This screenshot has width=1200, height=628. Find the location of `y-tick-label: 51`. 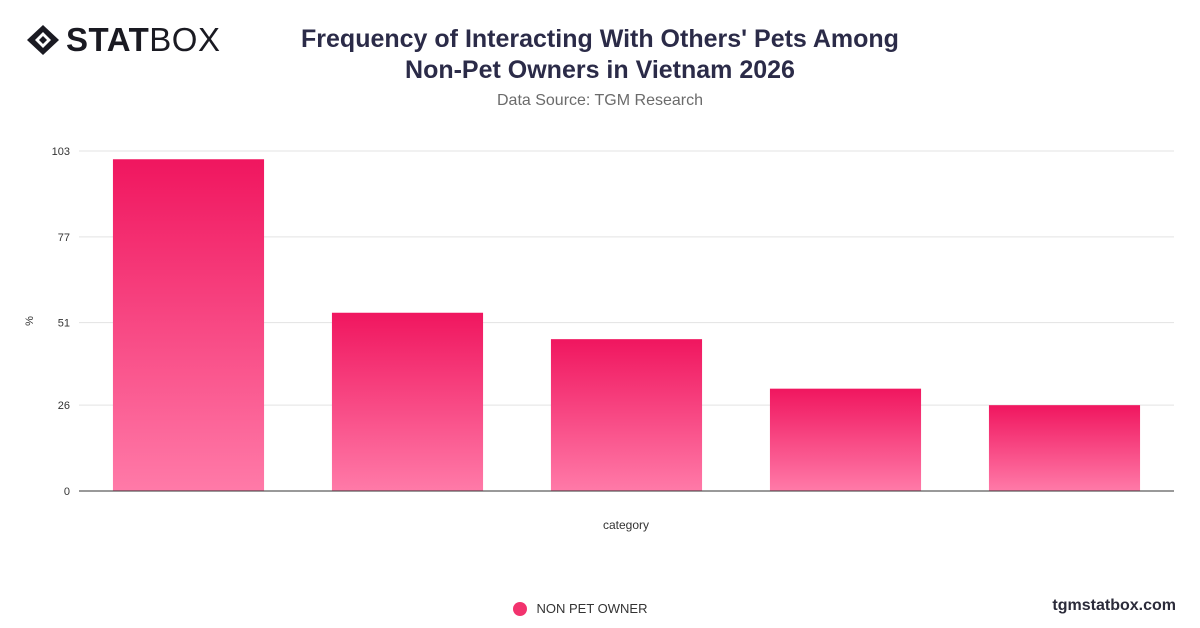

y-tick-label: 51 is located at coordinates (64, 324).